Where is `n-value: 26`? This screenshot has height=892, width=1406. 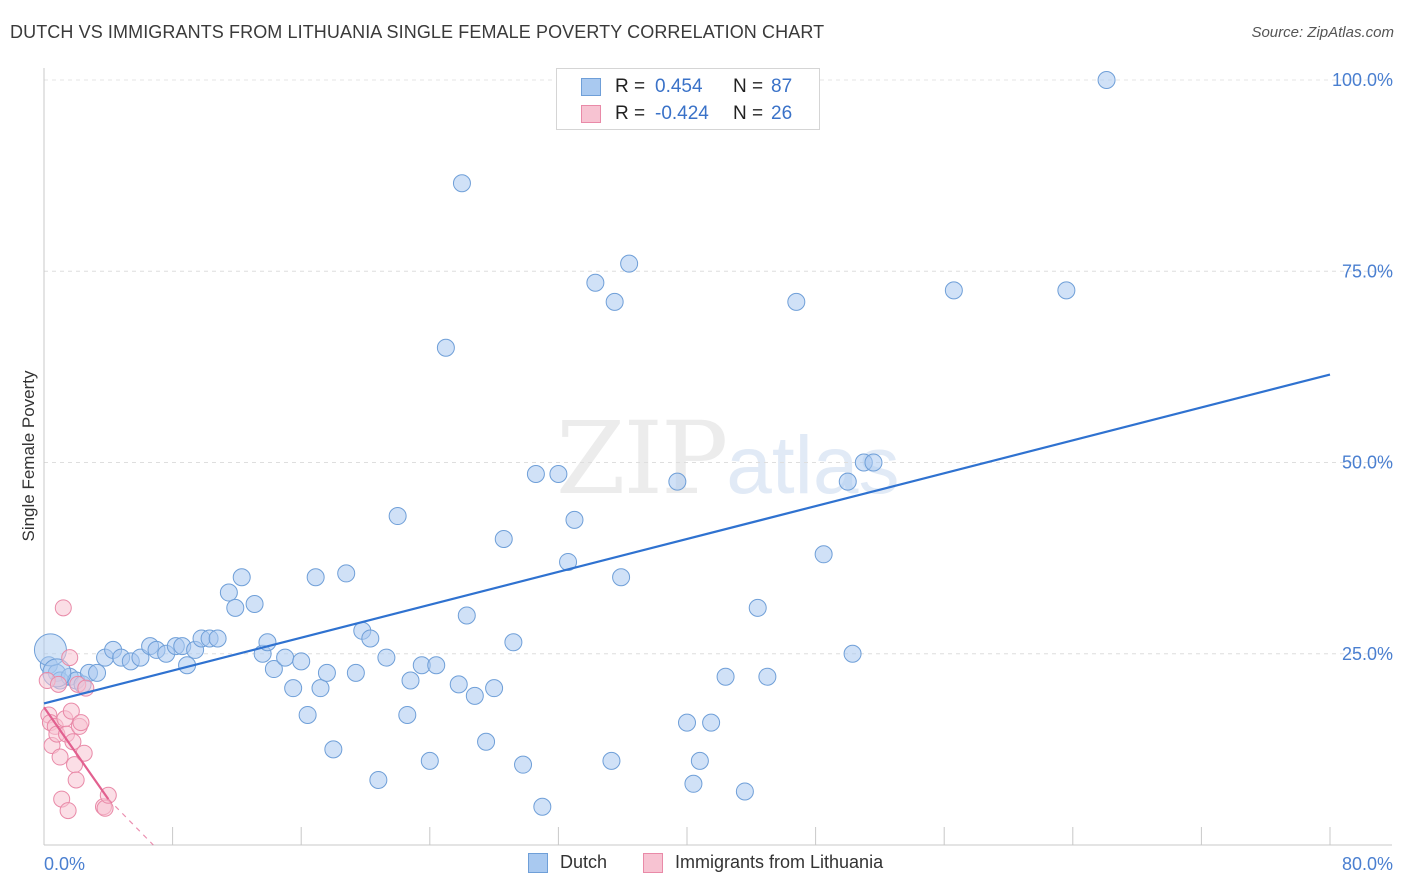
n-value: 26 is located at coordinates (782, 113).